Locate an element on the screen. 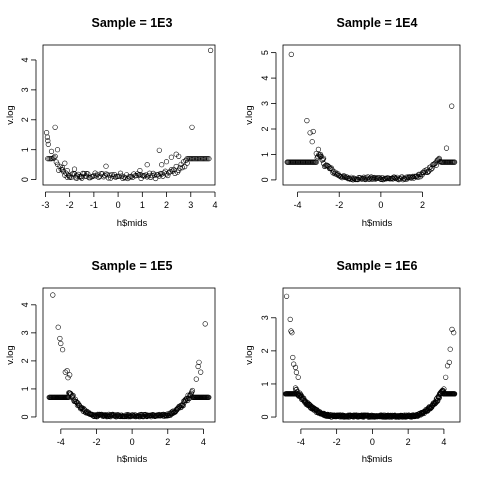  x-tick-label: -4 is located at coordinates (298, 205).